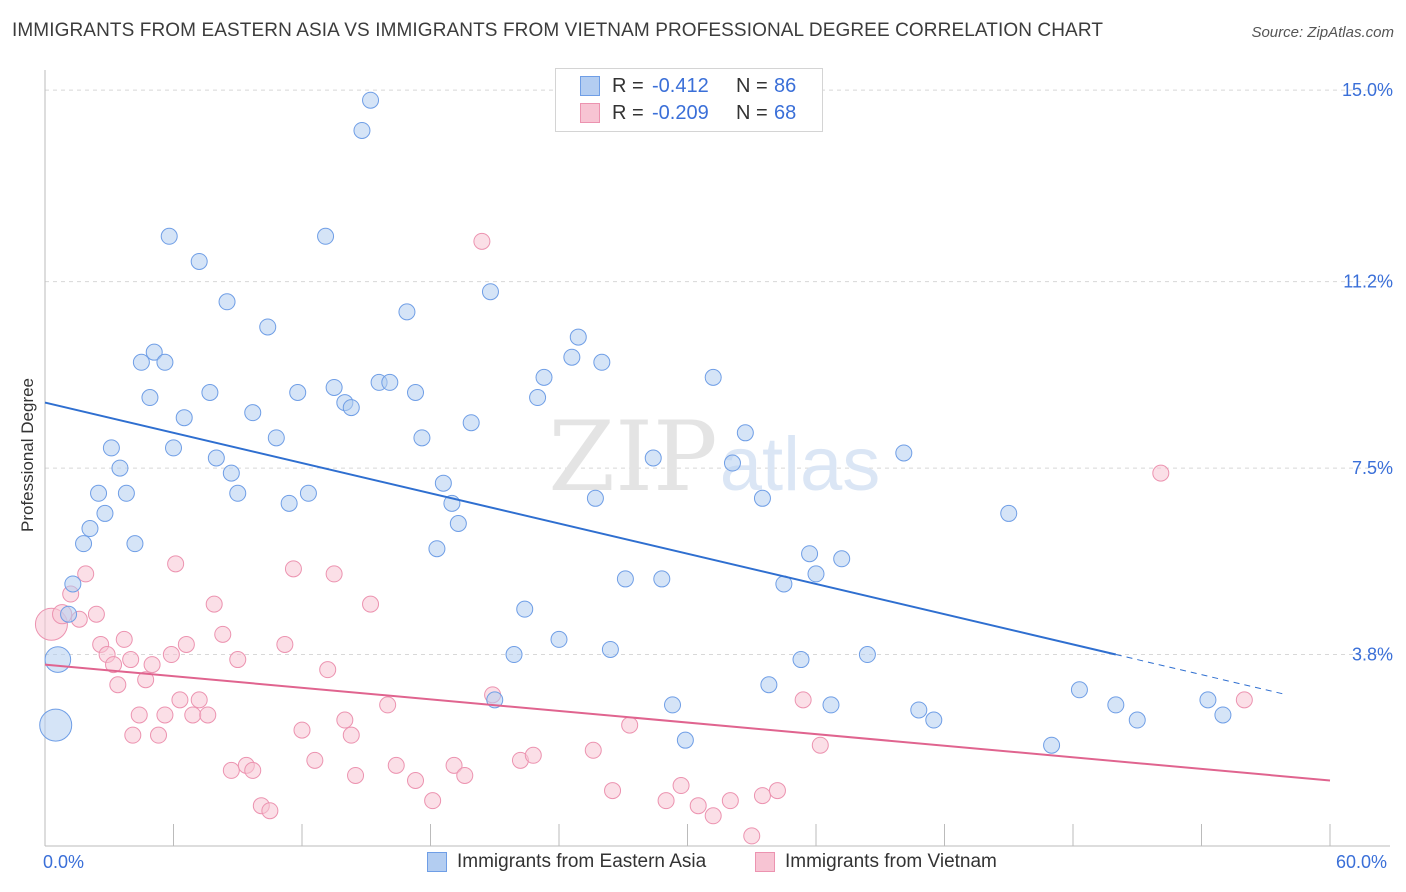 This screenshot has width=1406, height=892. I want to click on legend-n-value: 86, so click(785, 85).